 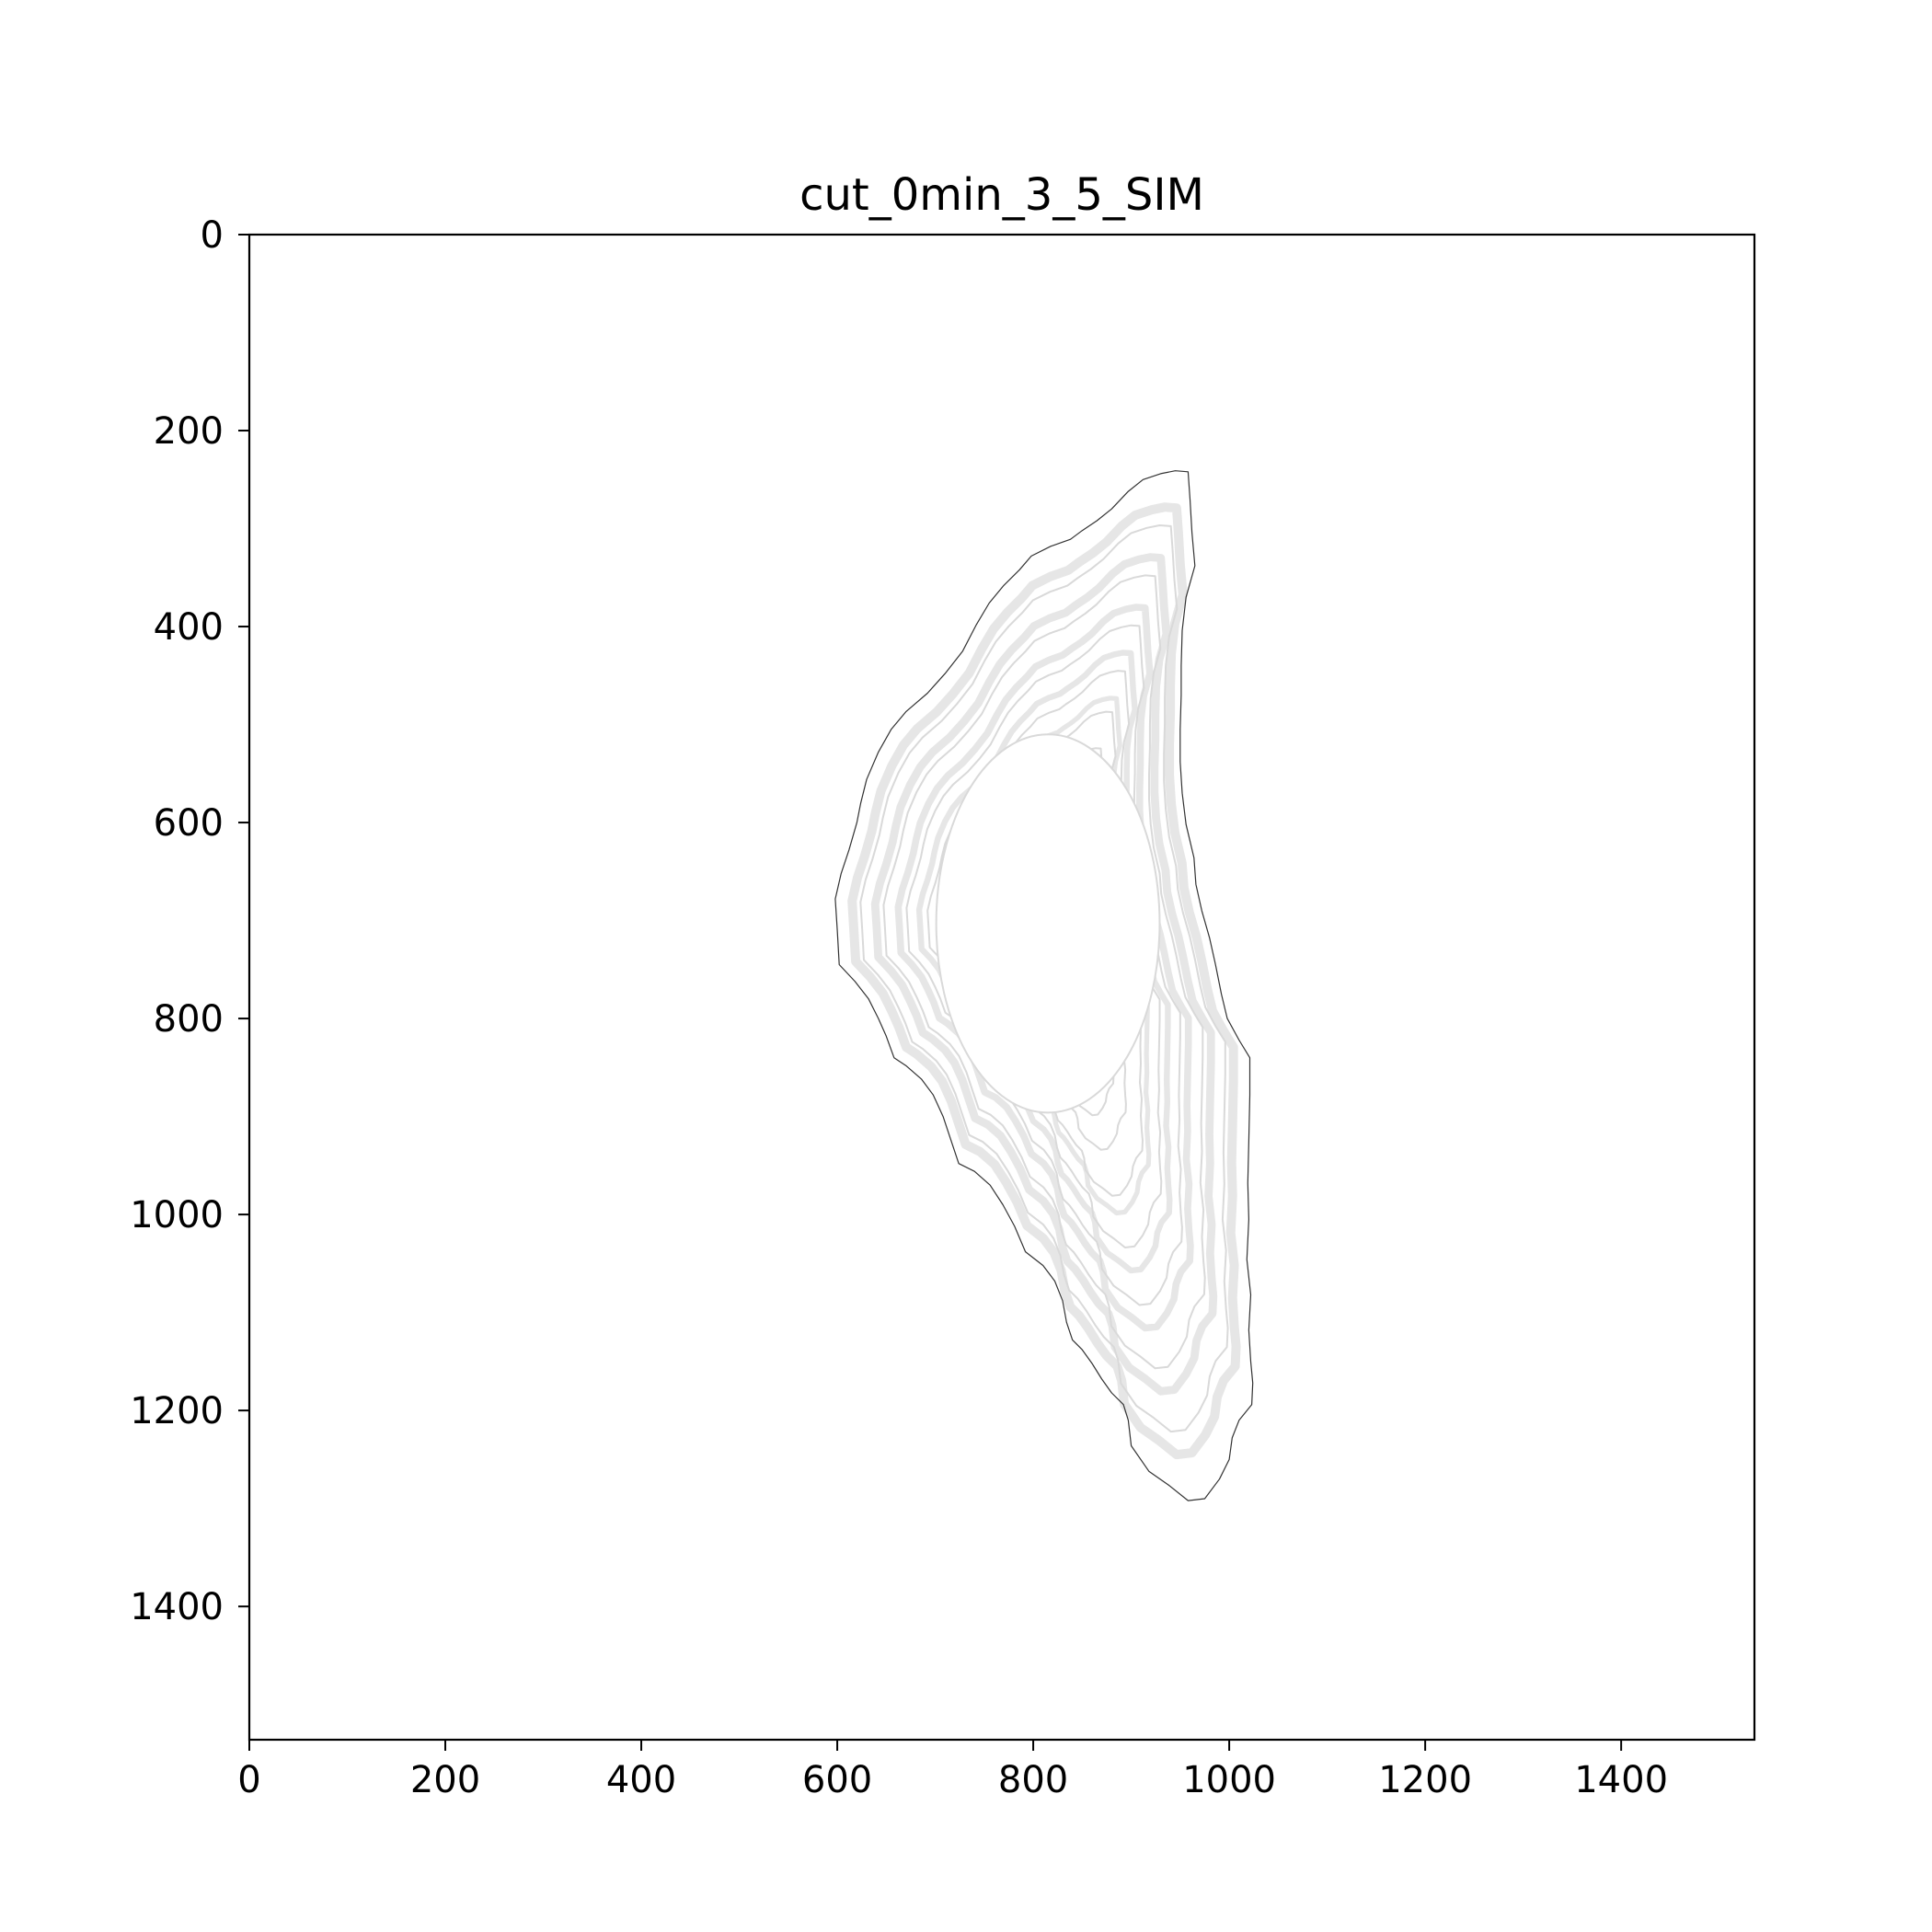 I want to click on y-tick-label: 400, so click(x=189, y=627).